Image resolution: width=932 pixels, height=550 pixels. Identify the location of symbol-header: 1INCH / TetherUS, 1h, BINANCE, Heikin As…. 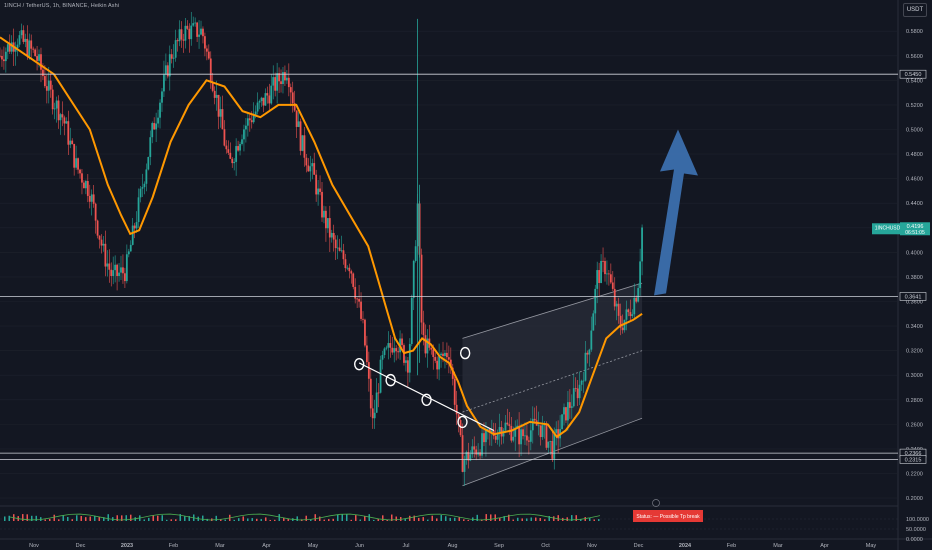
(62, 6).